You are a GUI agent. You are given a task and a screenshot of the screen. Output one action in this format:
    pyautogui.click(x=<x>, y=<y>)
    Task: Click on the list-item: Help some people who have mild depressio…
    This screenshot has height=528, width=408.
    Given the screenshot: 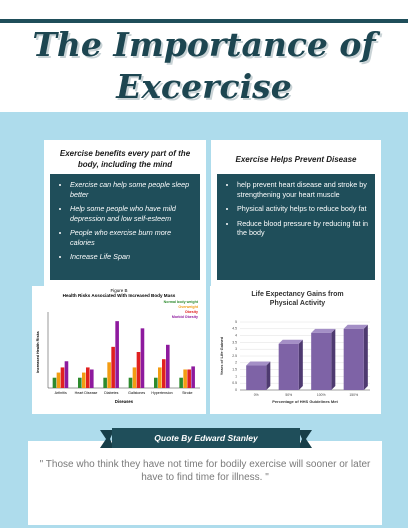 What is the action you would take?
    pyautogui.click(x=132, y=213)
    